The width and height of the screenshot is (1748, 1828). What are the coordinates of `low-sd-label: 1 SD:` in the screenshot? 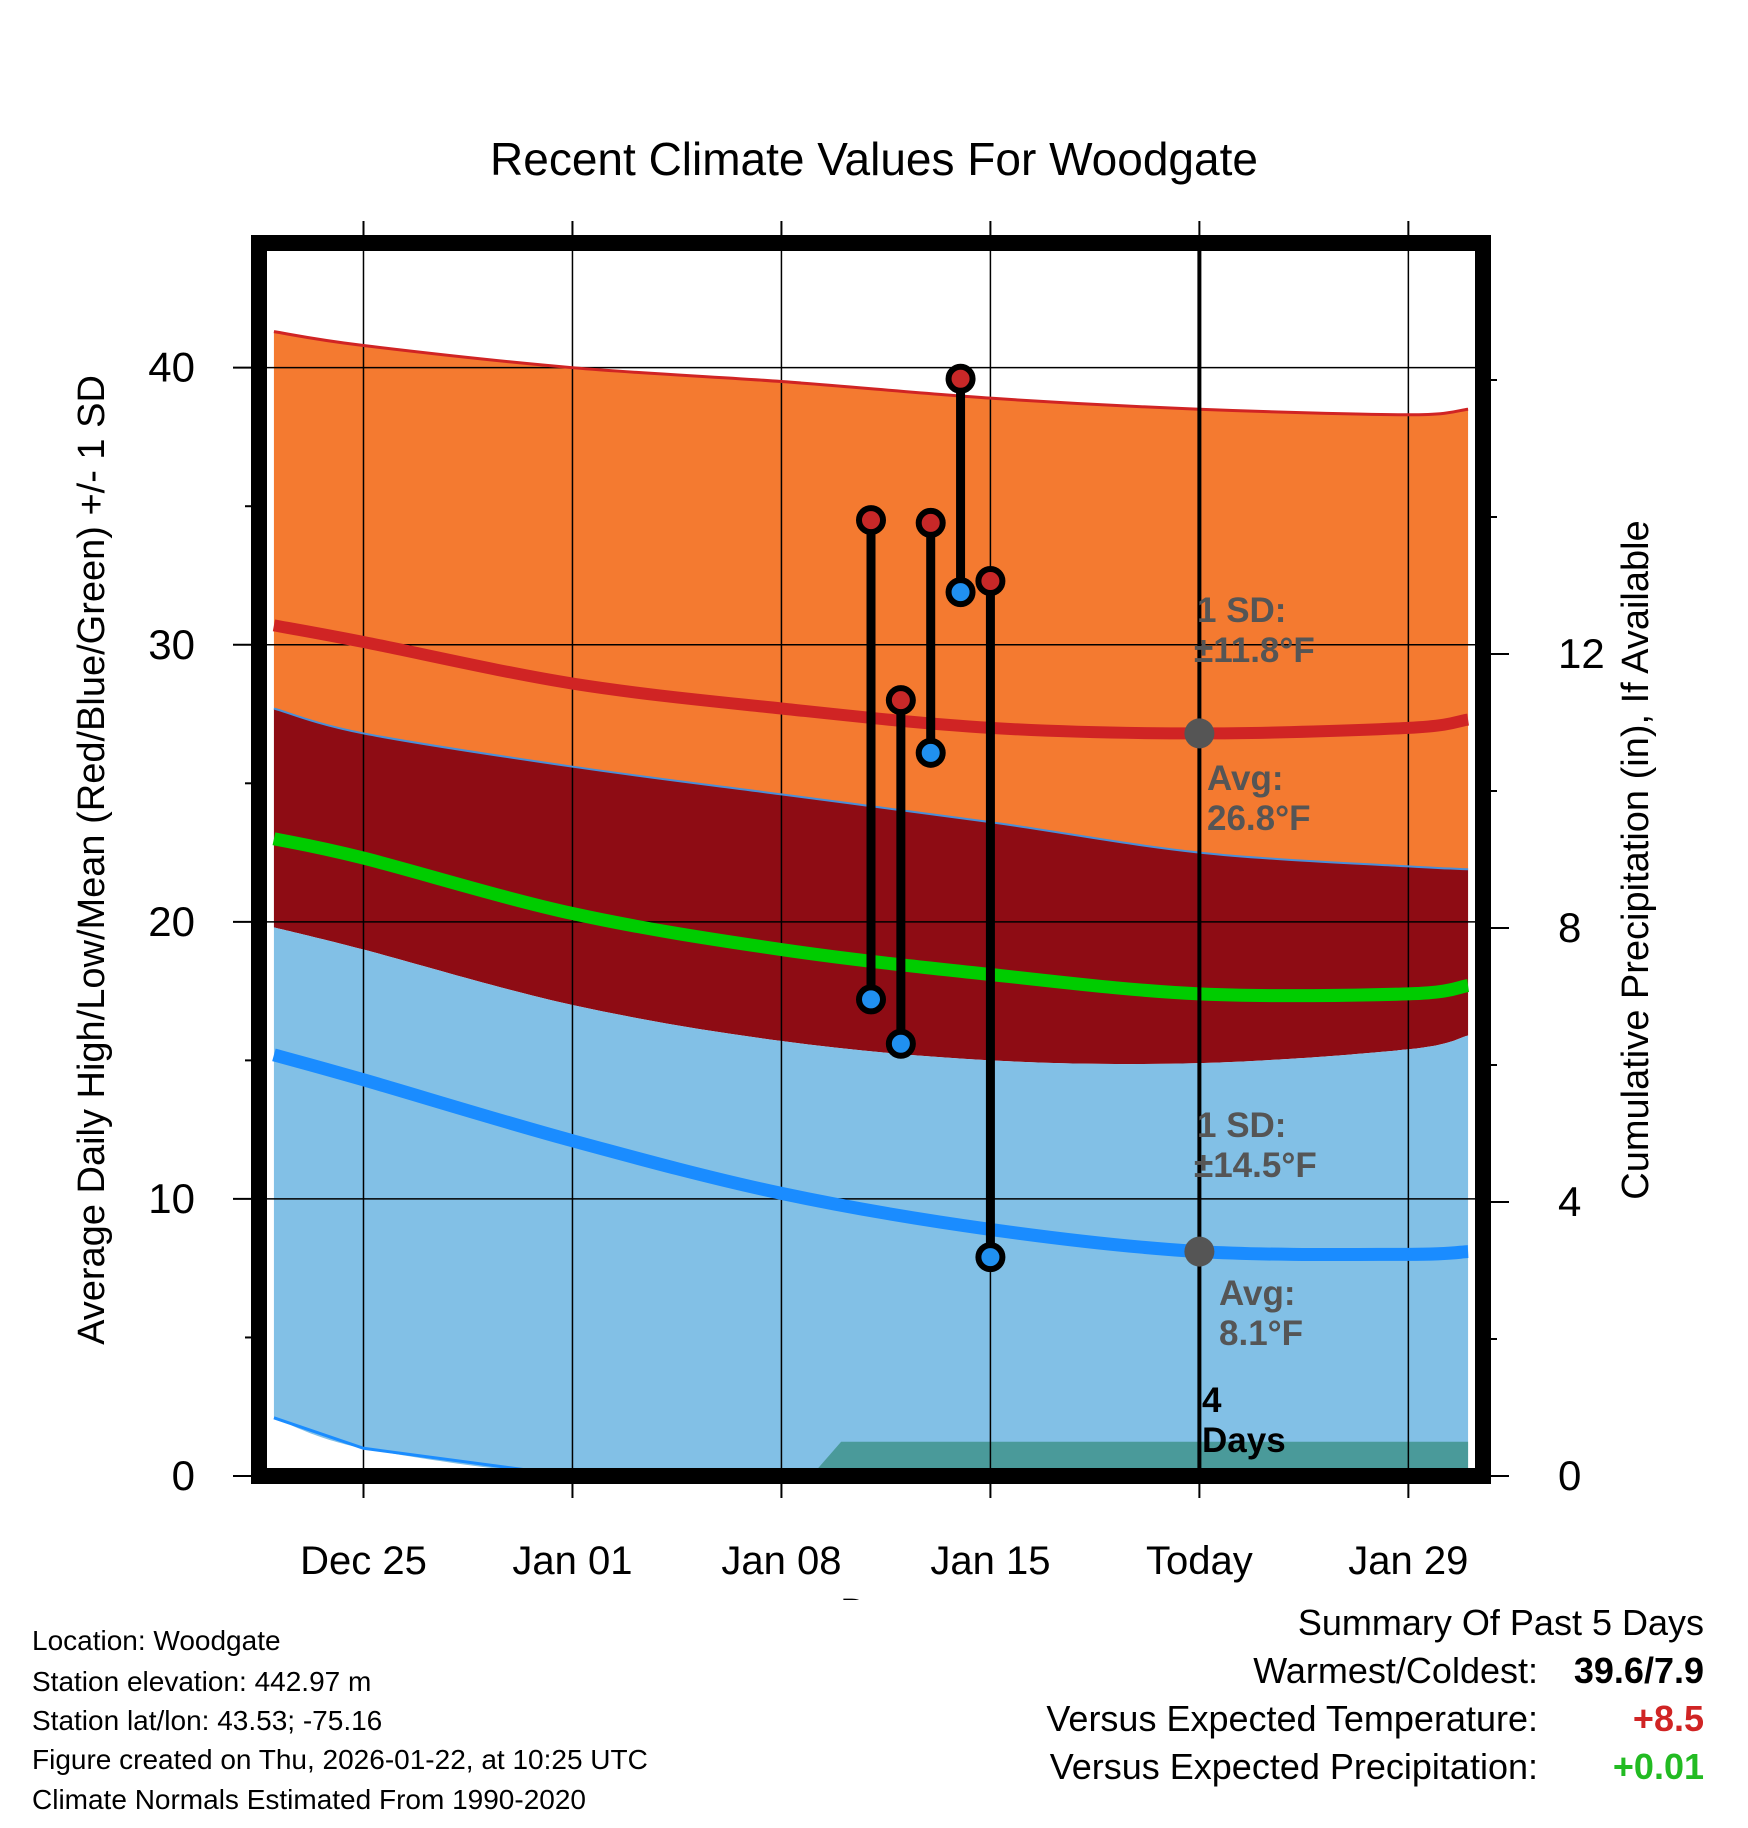 It's located at (1241, 1125).